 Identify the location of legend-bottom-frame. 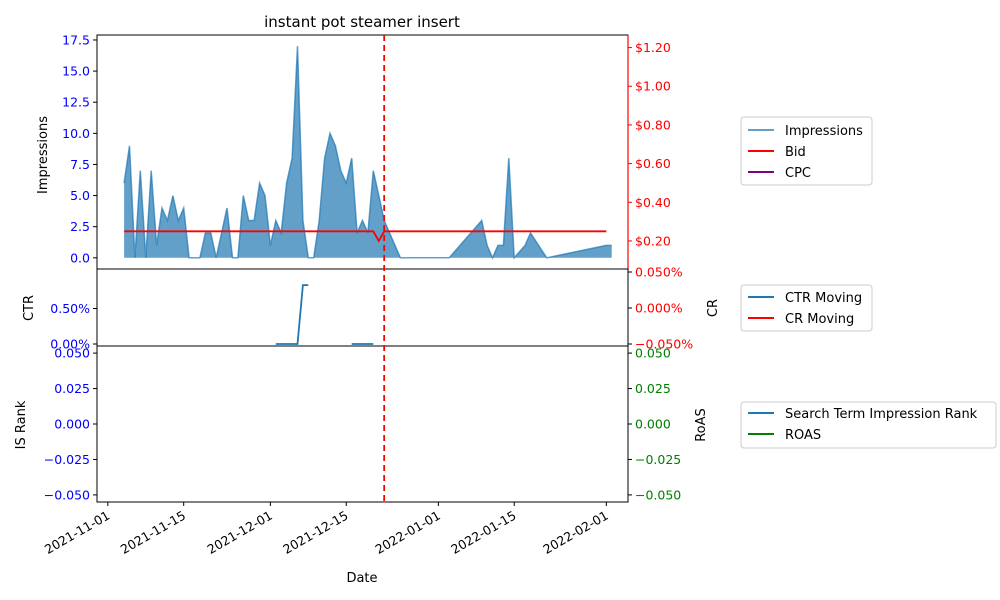
(868, 425).